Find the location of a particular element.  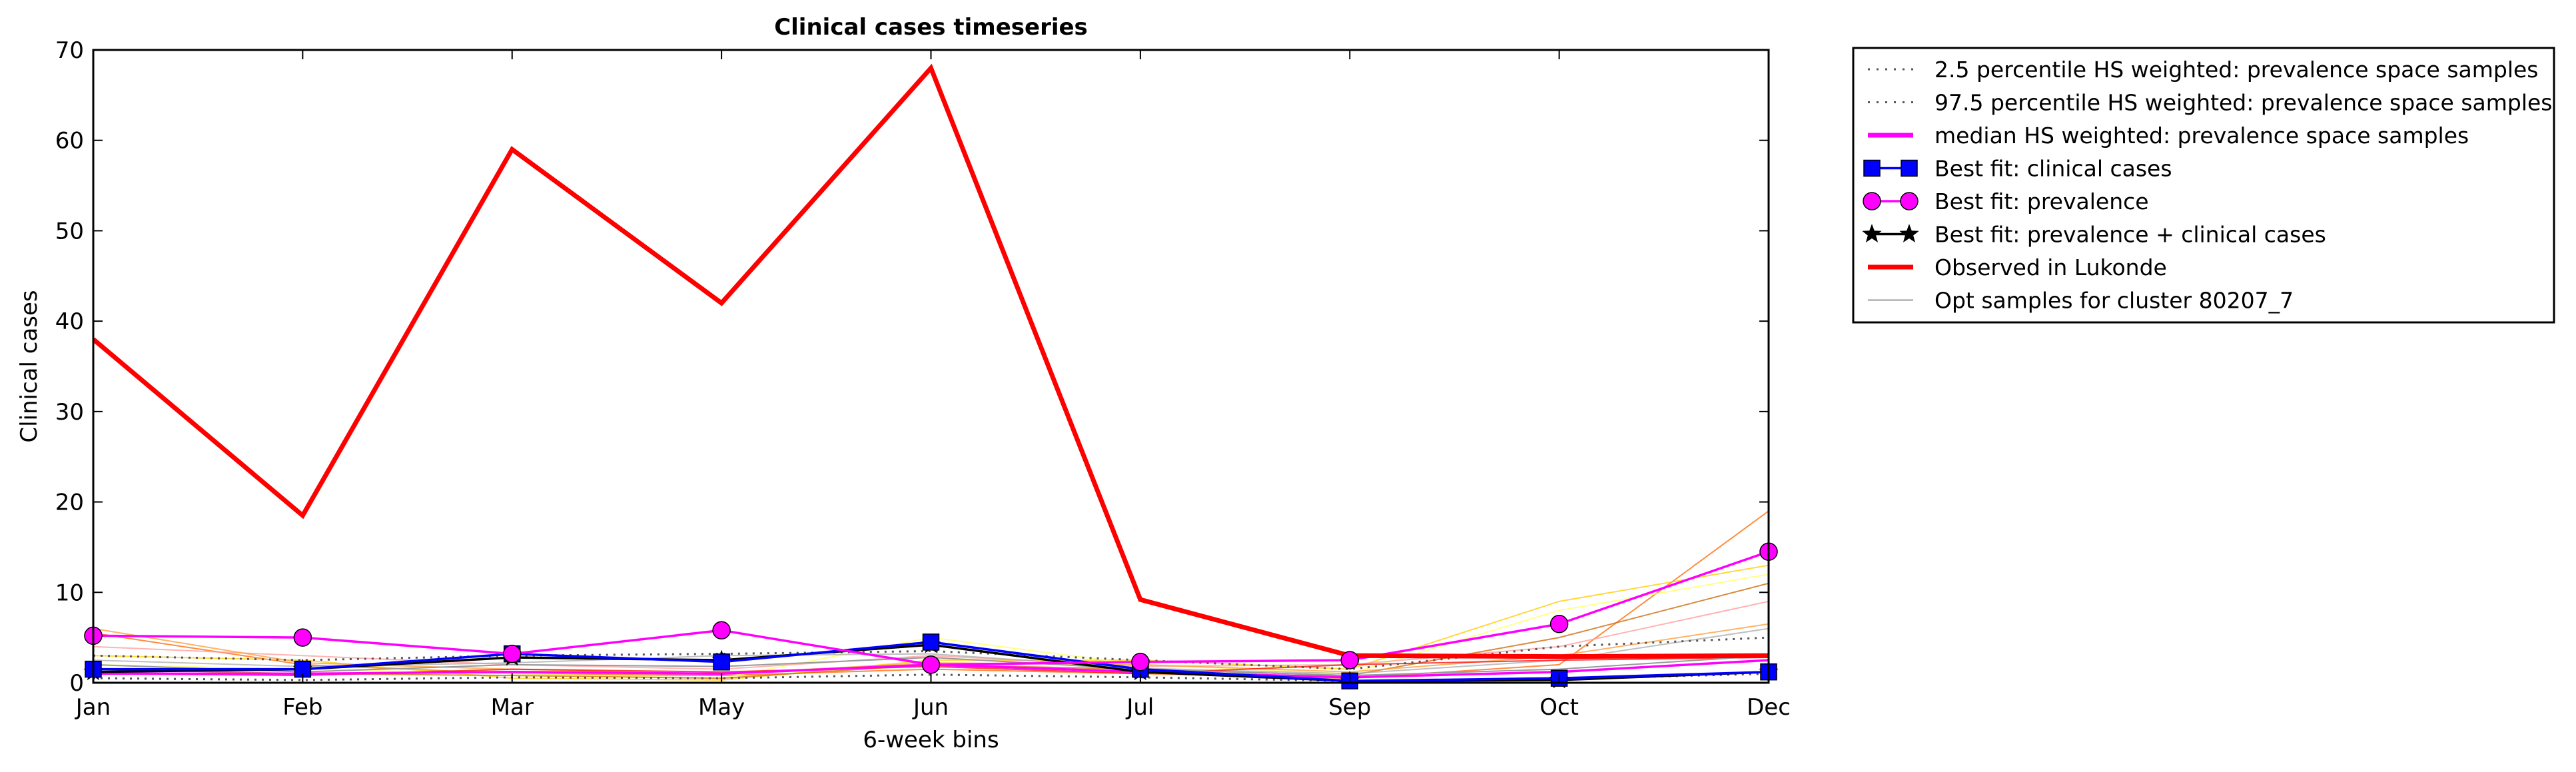

y-tick-label: 40 is located at coordinates (70, 321).